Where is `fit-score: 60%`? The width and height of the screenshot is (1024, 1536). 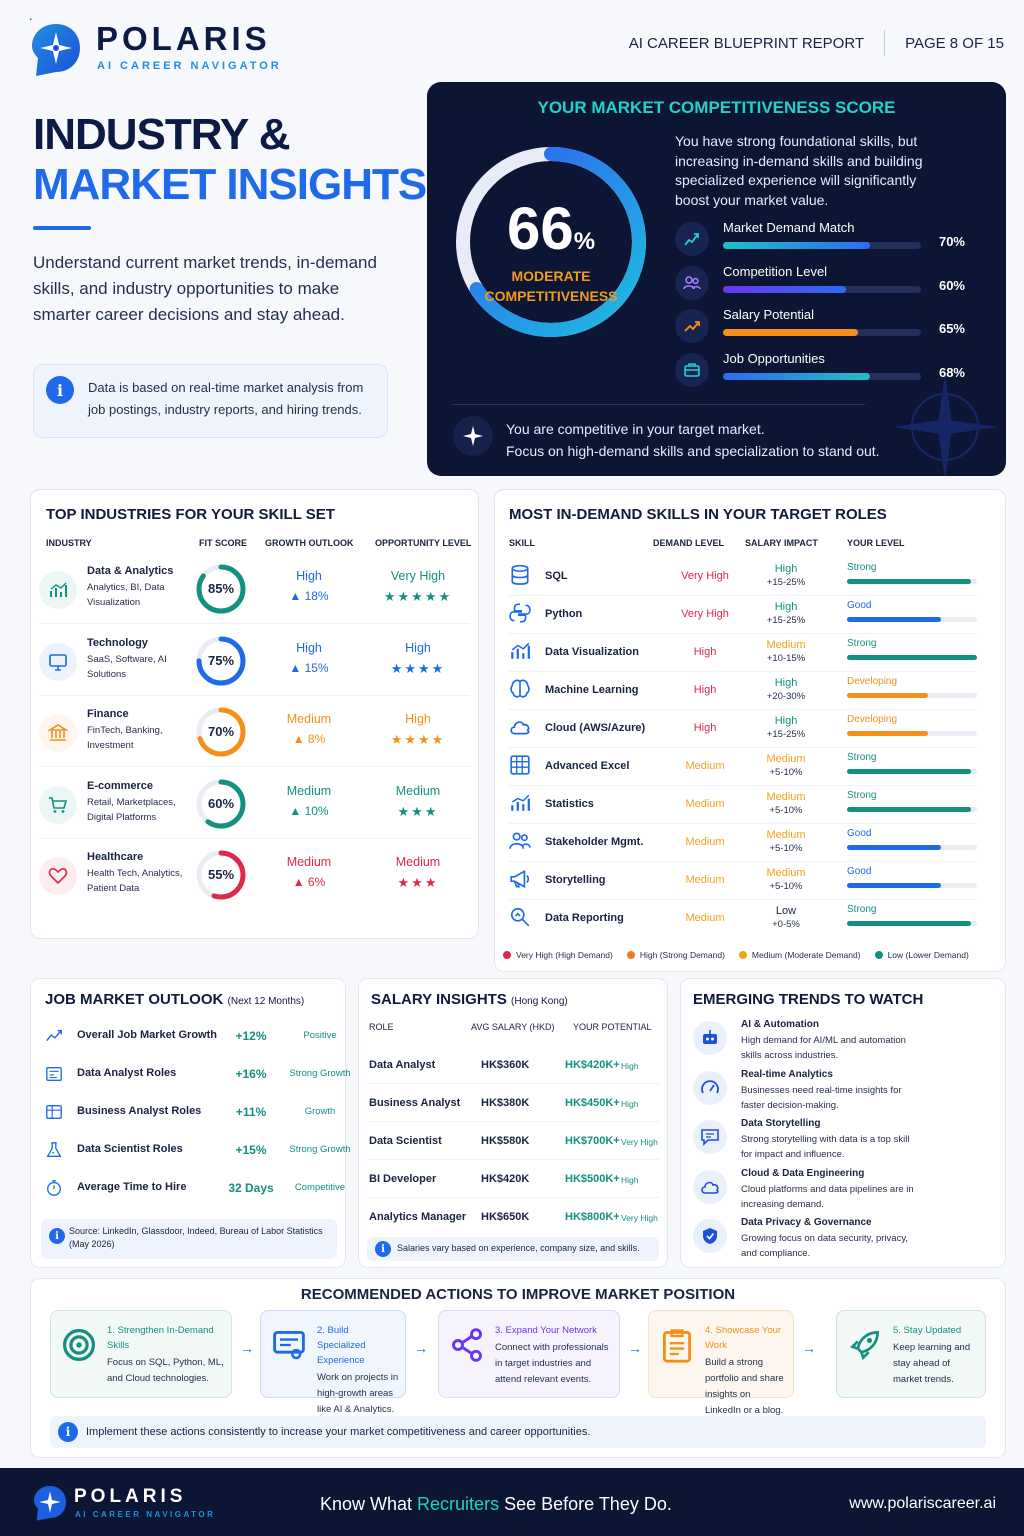
fit-score: 60% is located at coordinates (221, 803).